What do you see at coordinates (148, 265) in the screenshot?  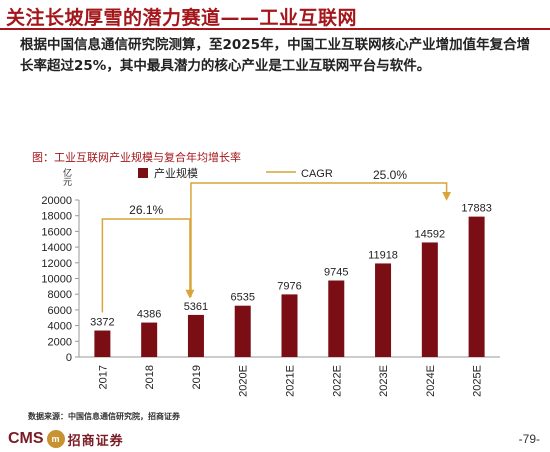 I see `cagr-arrow-2017-2019` at bounding box center [148, 265].